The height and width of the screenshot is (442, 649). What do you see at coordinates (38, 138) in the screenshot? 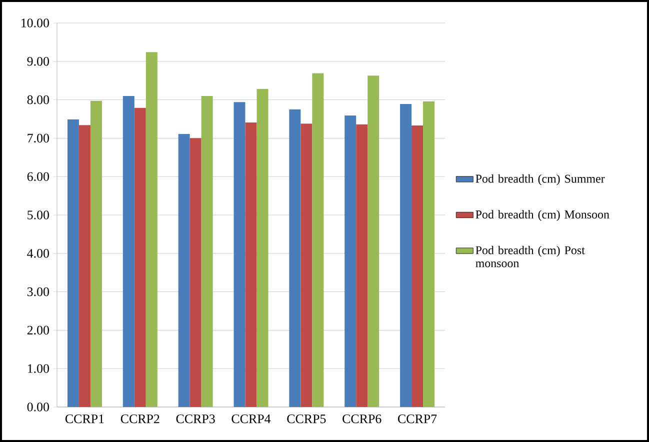
I see `y-tick-label: 7.00` at bounding box center [38, 138].